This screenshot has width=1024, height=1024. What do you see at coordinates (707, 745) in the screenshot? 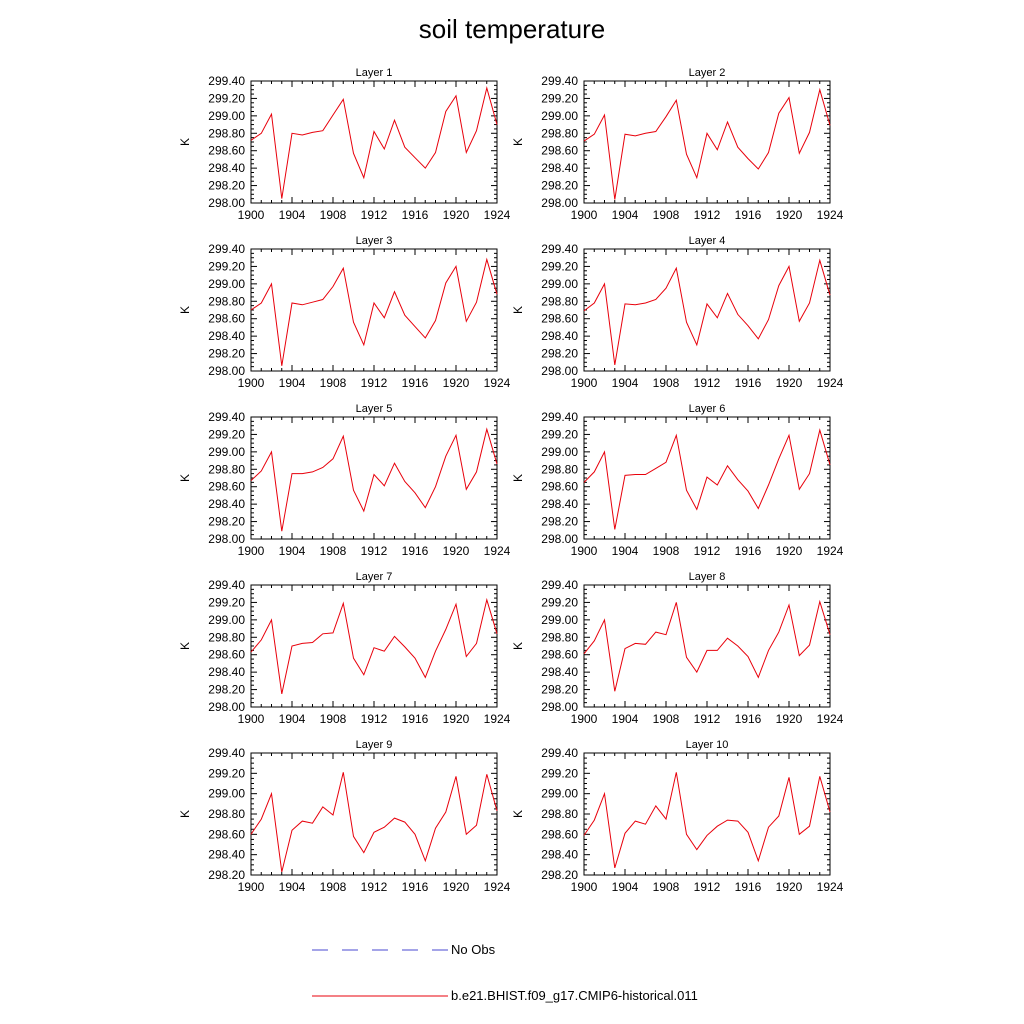
I see `panel-title: Layer 10` at bounding box center [707, 745].